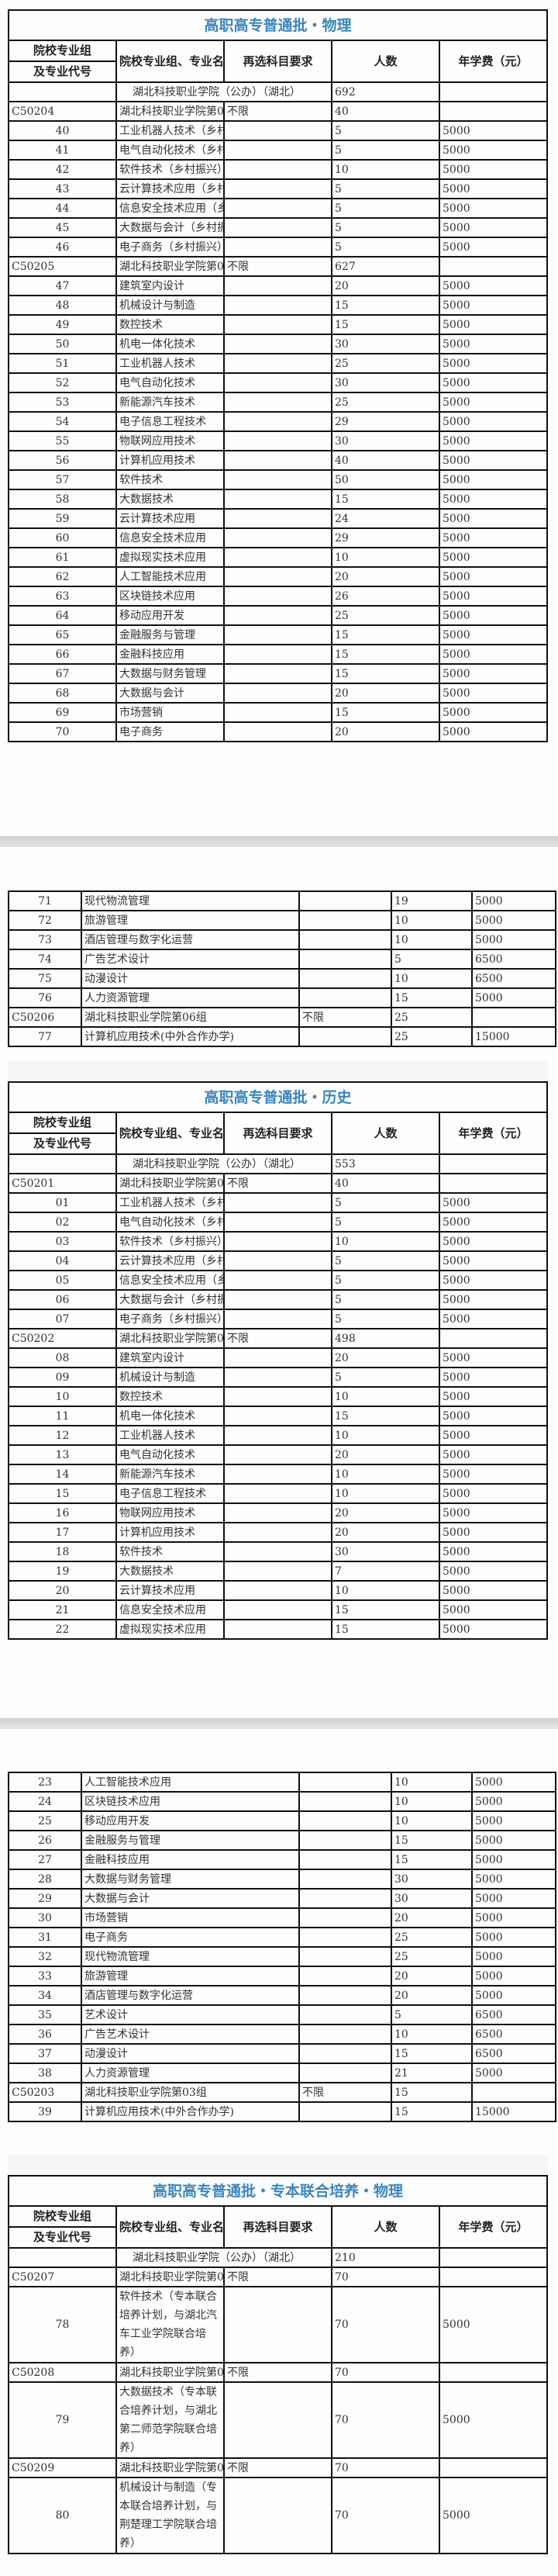 This screenshot has height=2576, width=558. What do you see at coordinates (278, 1571) in the screenshot?
I see `major-row: 19 大数据技术 7 5000` at bounding box center [278, 1571].